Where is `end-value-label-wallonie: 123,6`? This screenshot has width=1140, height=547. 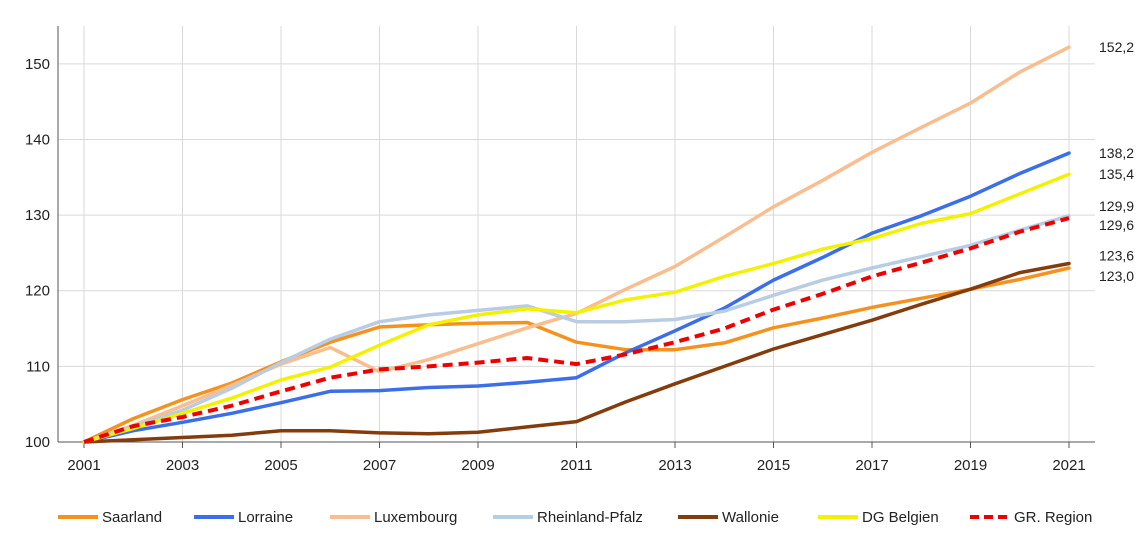
end-value-label-wallonie: 123,6 is located at coordinates (1116, 255).